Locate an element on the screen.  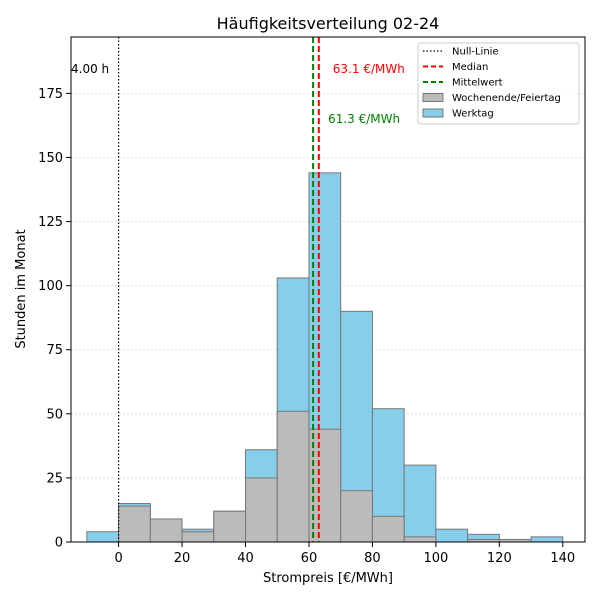
legend-median-label: Median is located at coordinates (470, 67).